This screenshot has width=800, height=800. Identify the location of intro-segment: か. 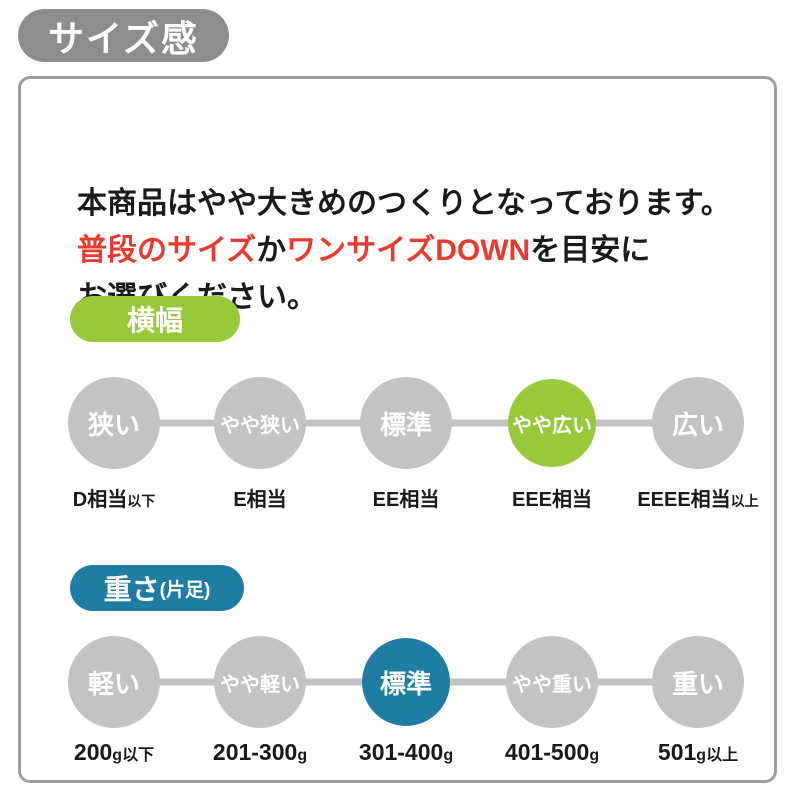
(271, 250).